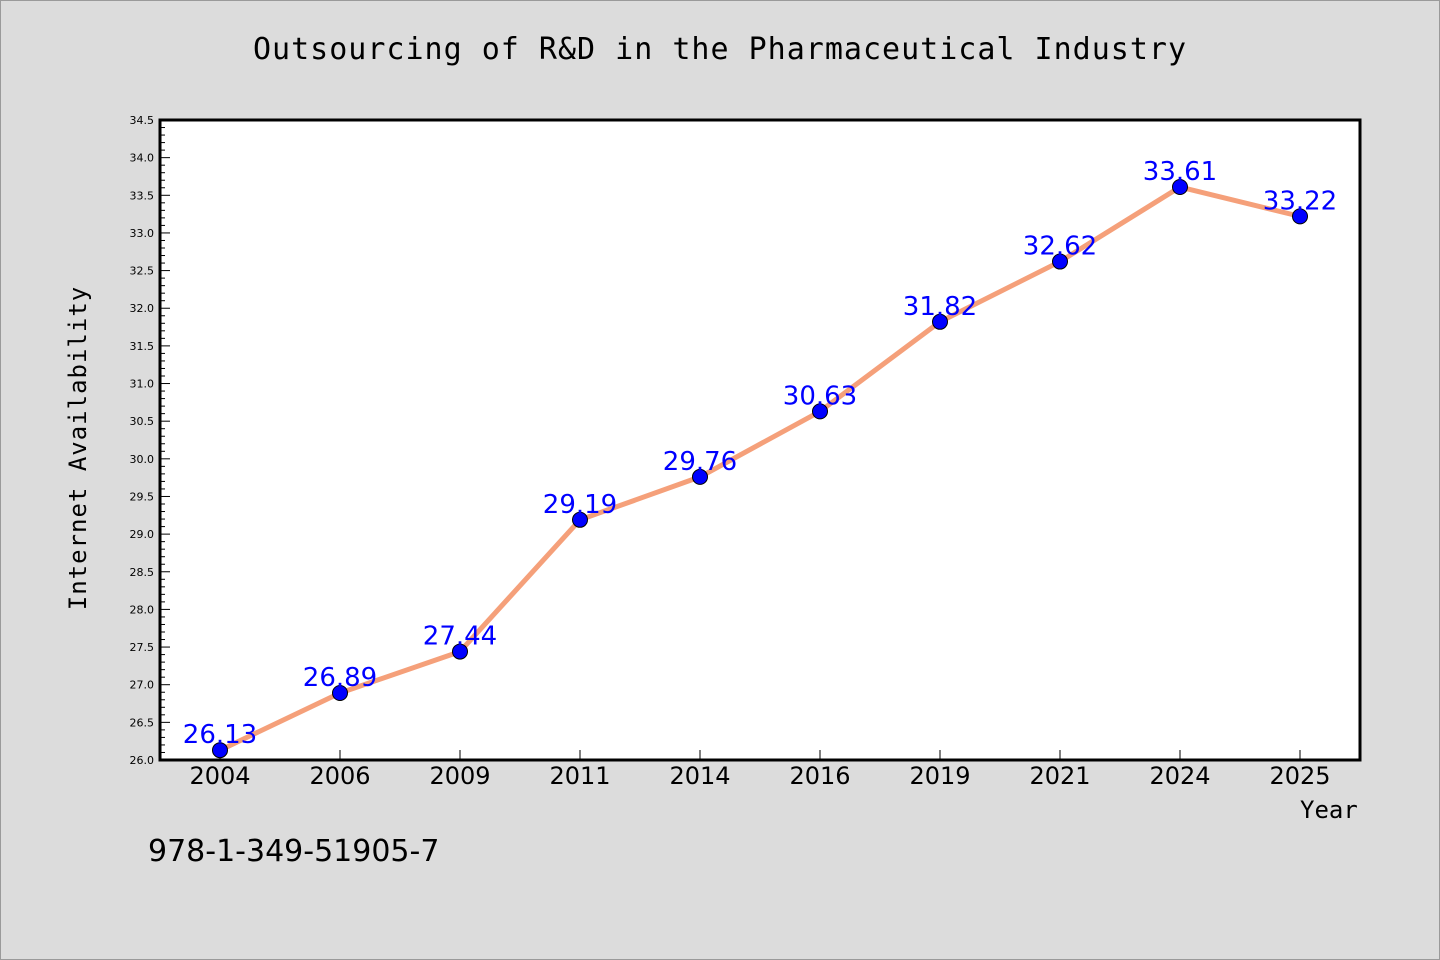  I want to click on x-tick-label: 2021, so click(1059, 776).